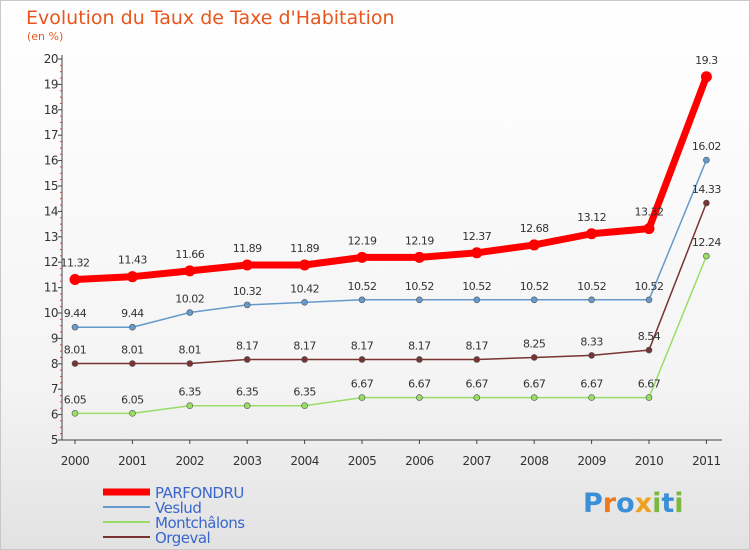  I want to click on data-label: 6.05, so click(75, 399).